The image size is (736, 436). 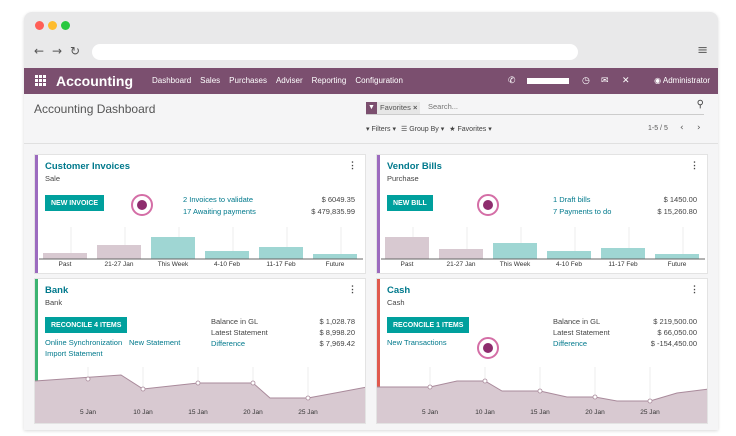 What do you see at coordinates (308, 412) in the screenshot?
I see `x-label-25-jan: 25 Jan` at bounding box center [308, 412].